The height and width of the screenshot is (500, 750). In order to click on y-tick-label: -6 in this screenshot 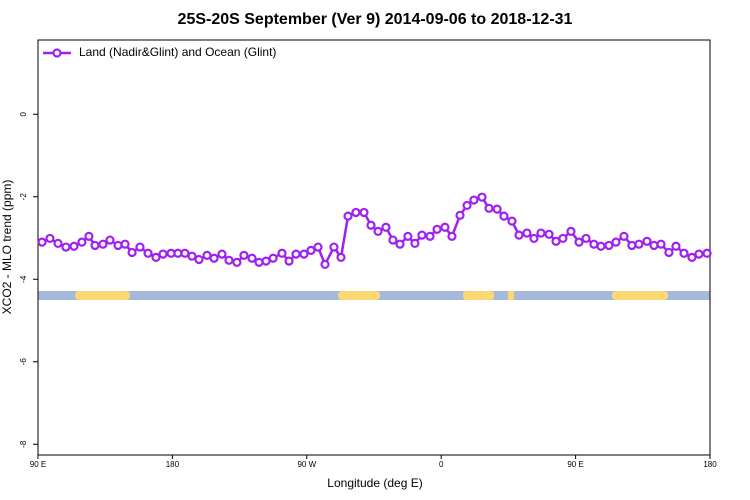, I will do `click(23, 362)`.